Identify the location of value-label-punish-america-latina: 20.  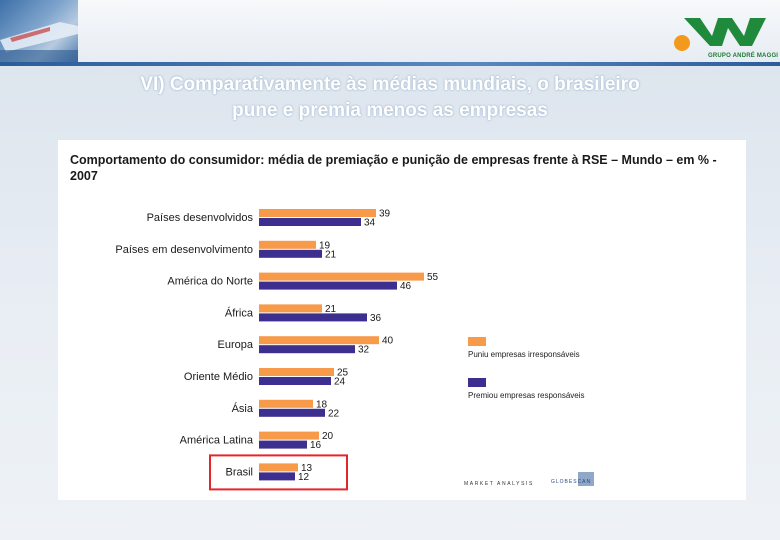
(328, 436).